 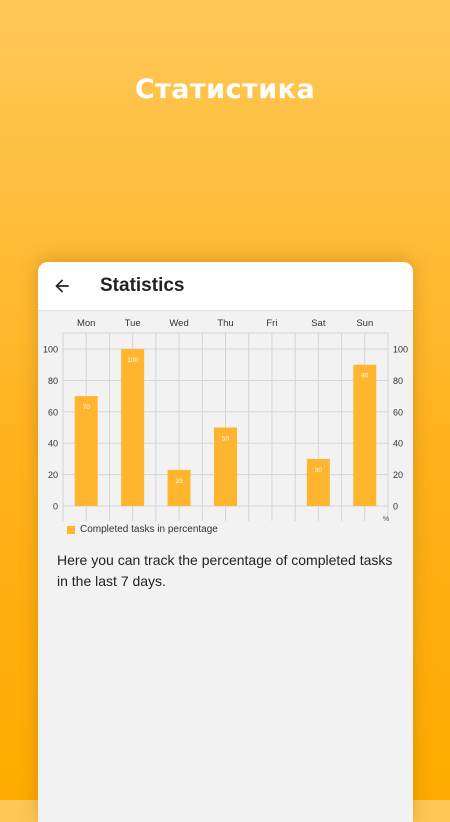 I want to click on y-tick-label-left: 0, so click(x=55, y=507).